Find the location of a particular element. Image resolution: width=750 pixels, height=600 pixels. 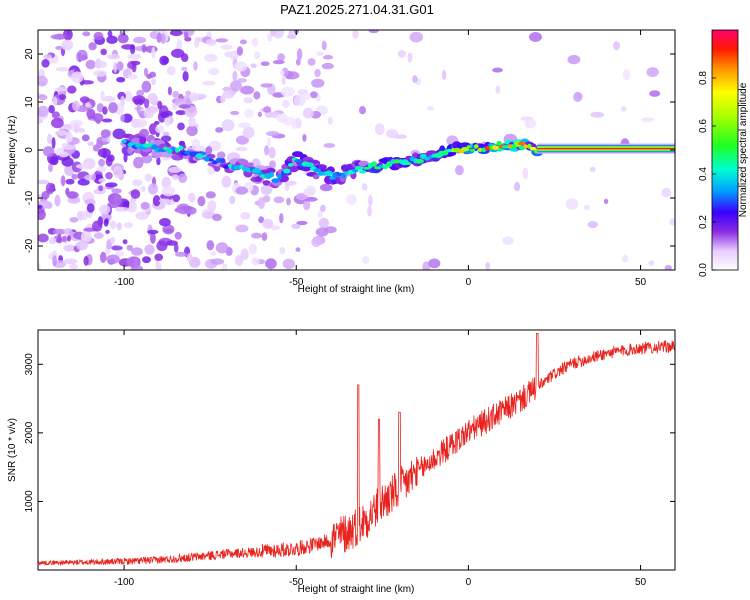

colorbar-tick-label: 0.2 is located at coordinates (703, 222).